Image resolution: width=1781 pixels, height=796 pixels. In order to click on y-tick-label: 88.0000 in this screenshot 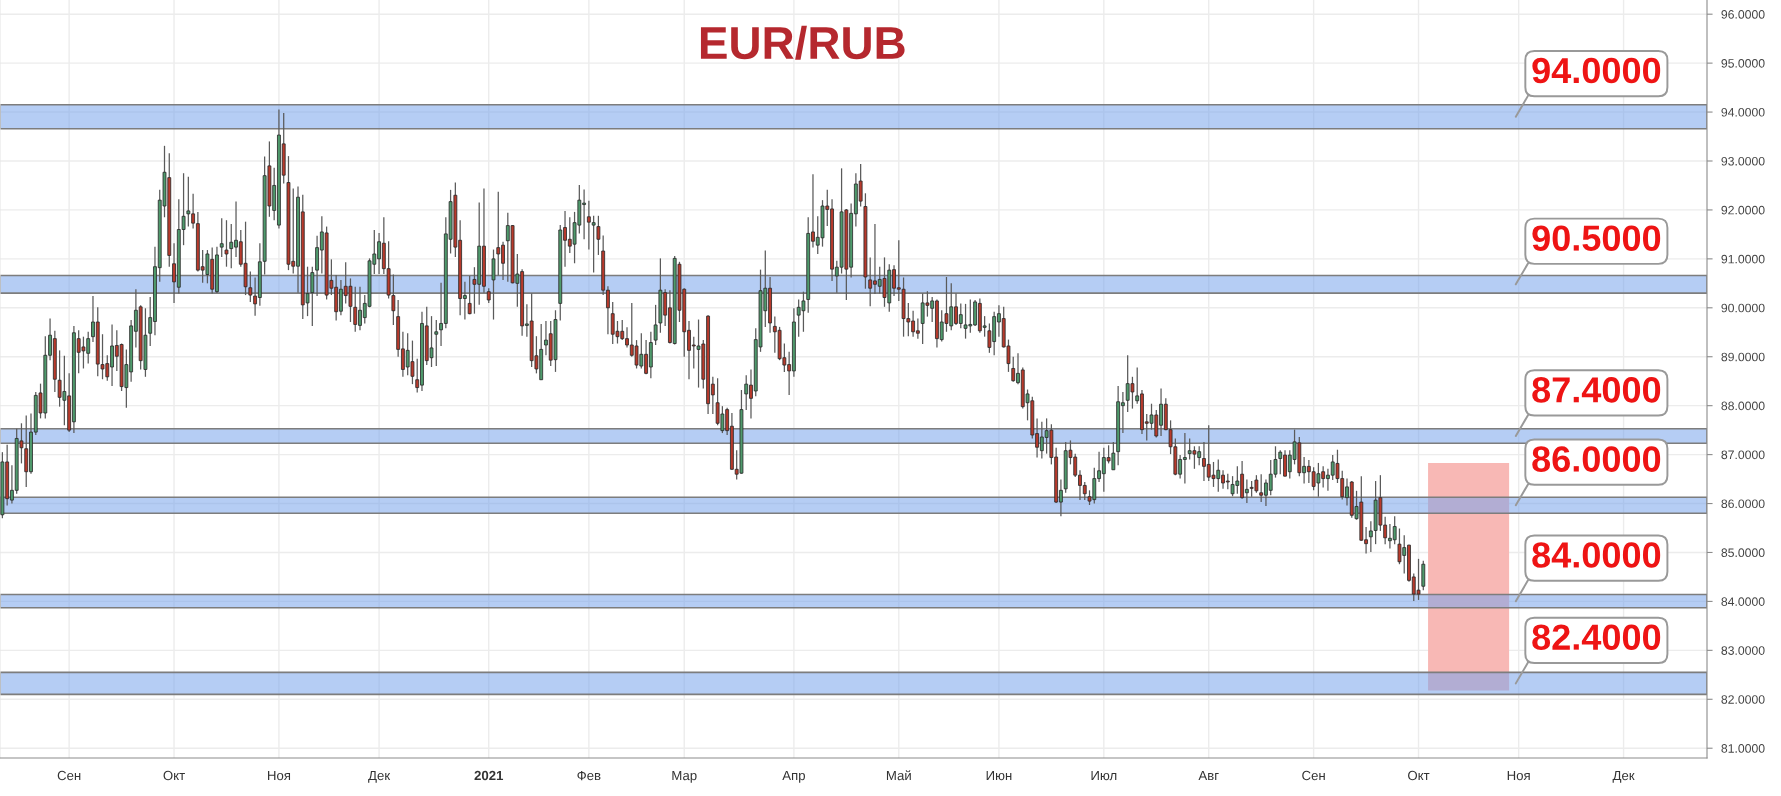, I will do `click(1743, 406)`.